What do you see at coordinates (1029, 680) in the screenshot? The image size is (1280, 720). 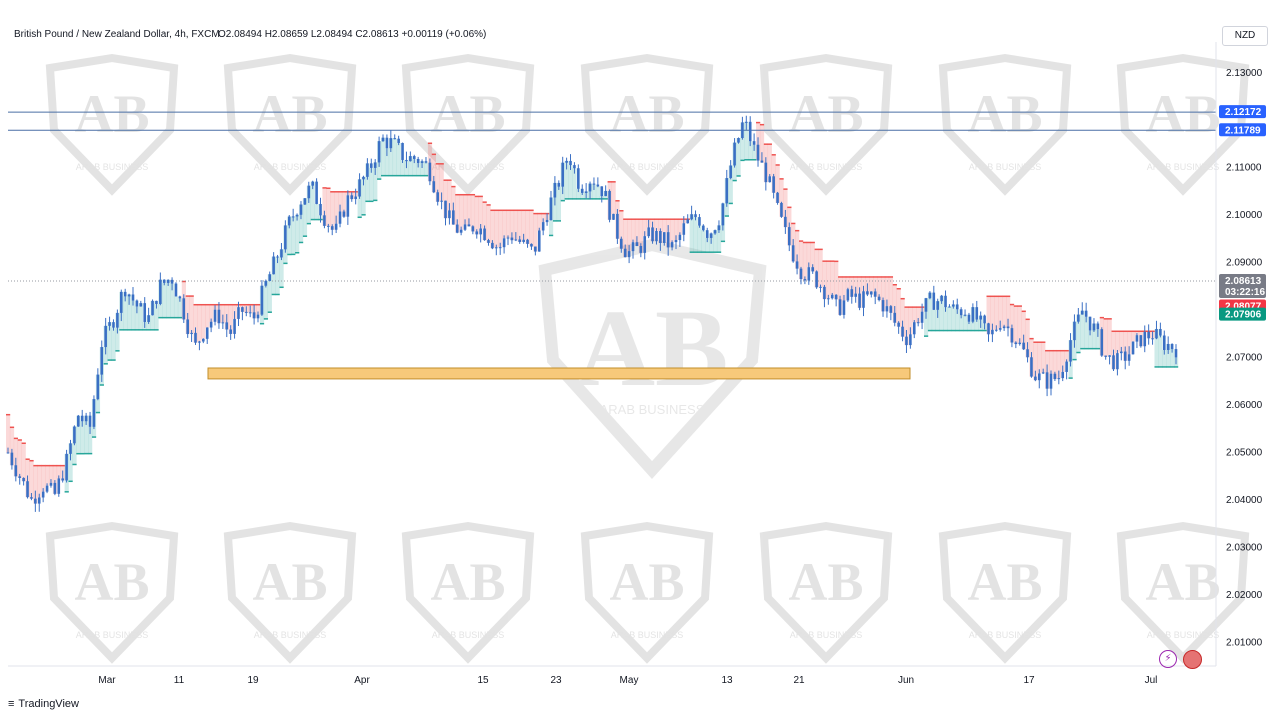 I see `time-tick: 17` at bounding box center [1029, 680].